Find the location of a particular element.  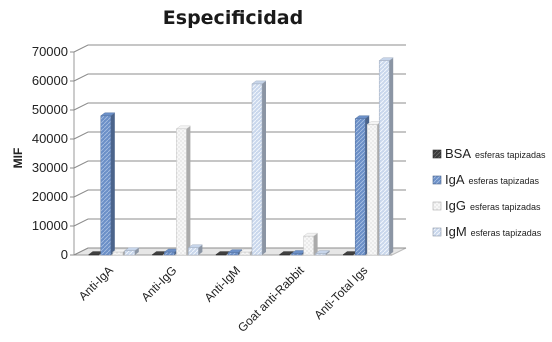

legend-item: IgM esferas tapizadas is located at coordinates (487, 231).